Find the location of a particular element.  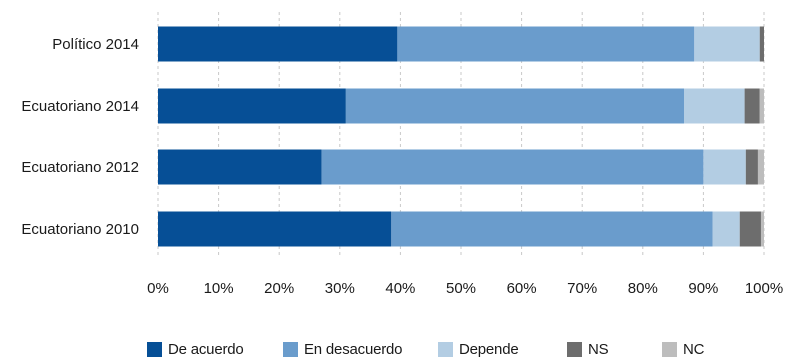

legend-item: Depende is located at coordinates (478, 349).